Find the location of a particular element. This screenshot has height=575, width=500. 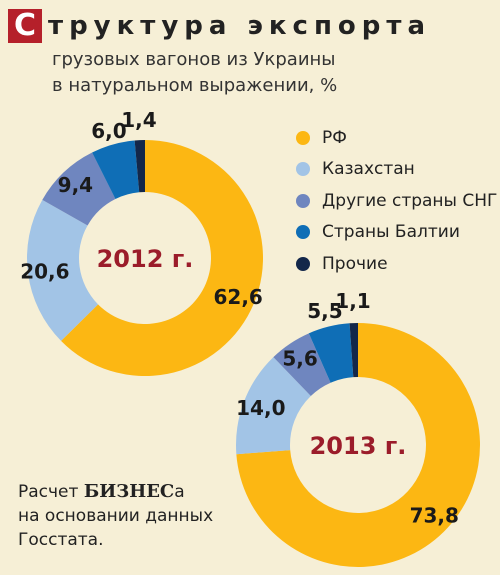

source-line2: на основании данных is located at coordinates (116, 516).